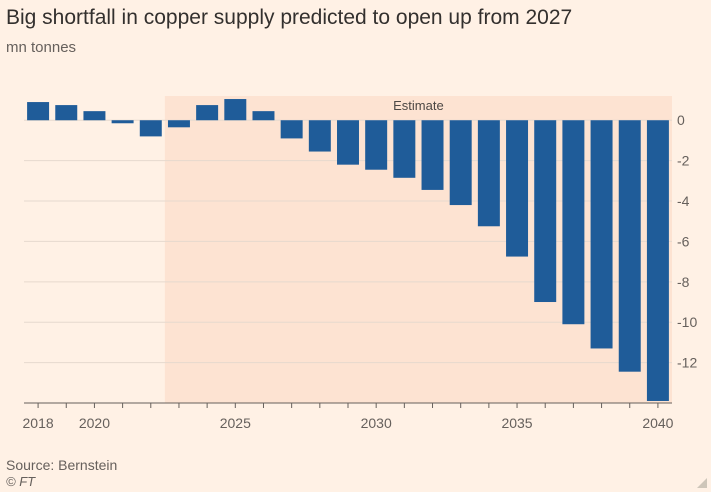  I want to click on bar-2040, so click(657, 260).